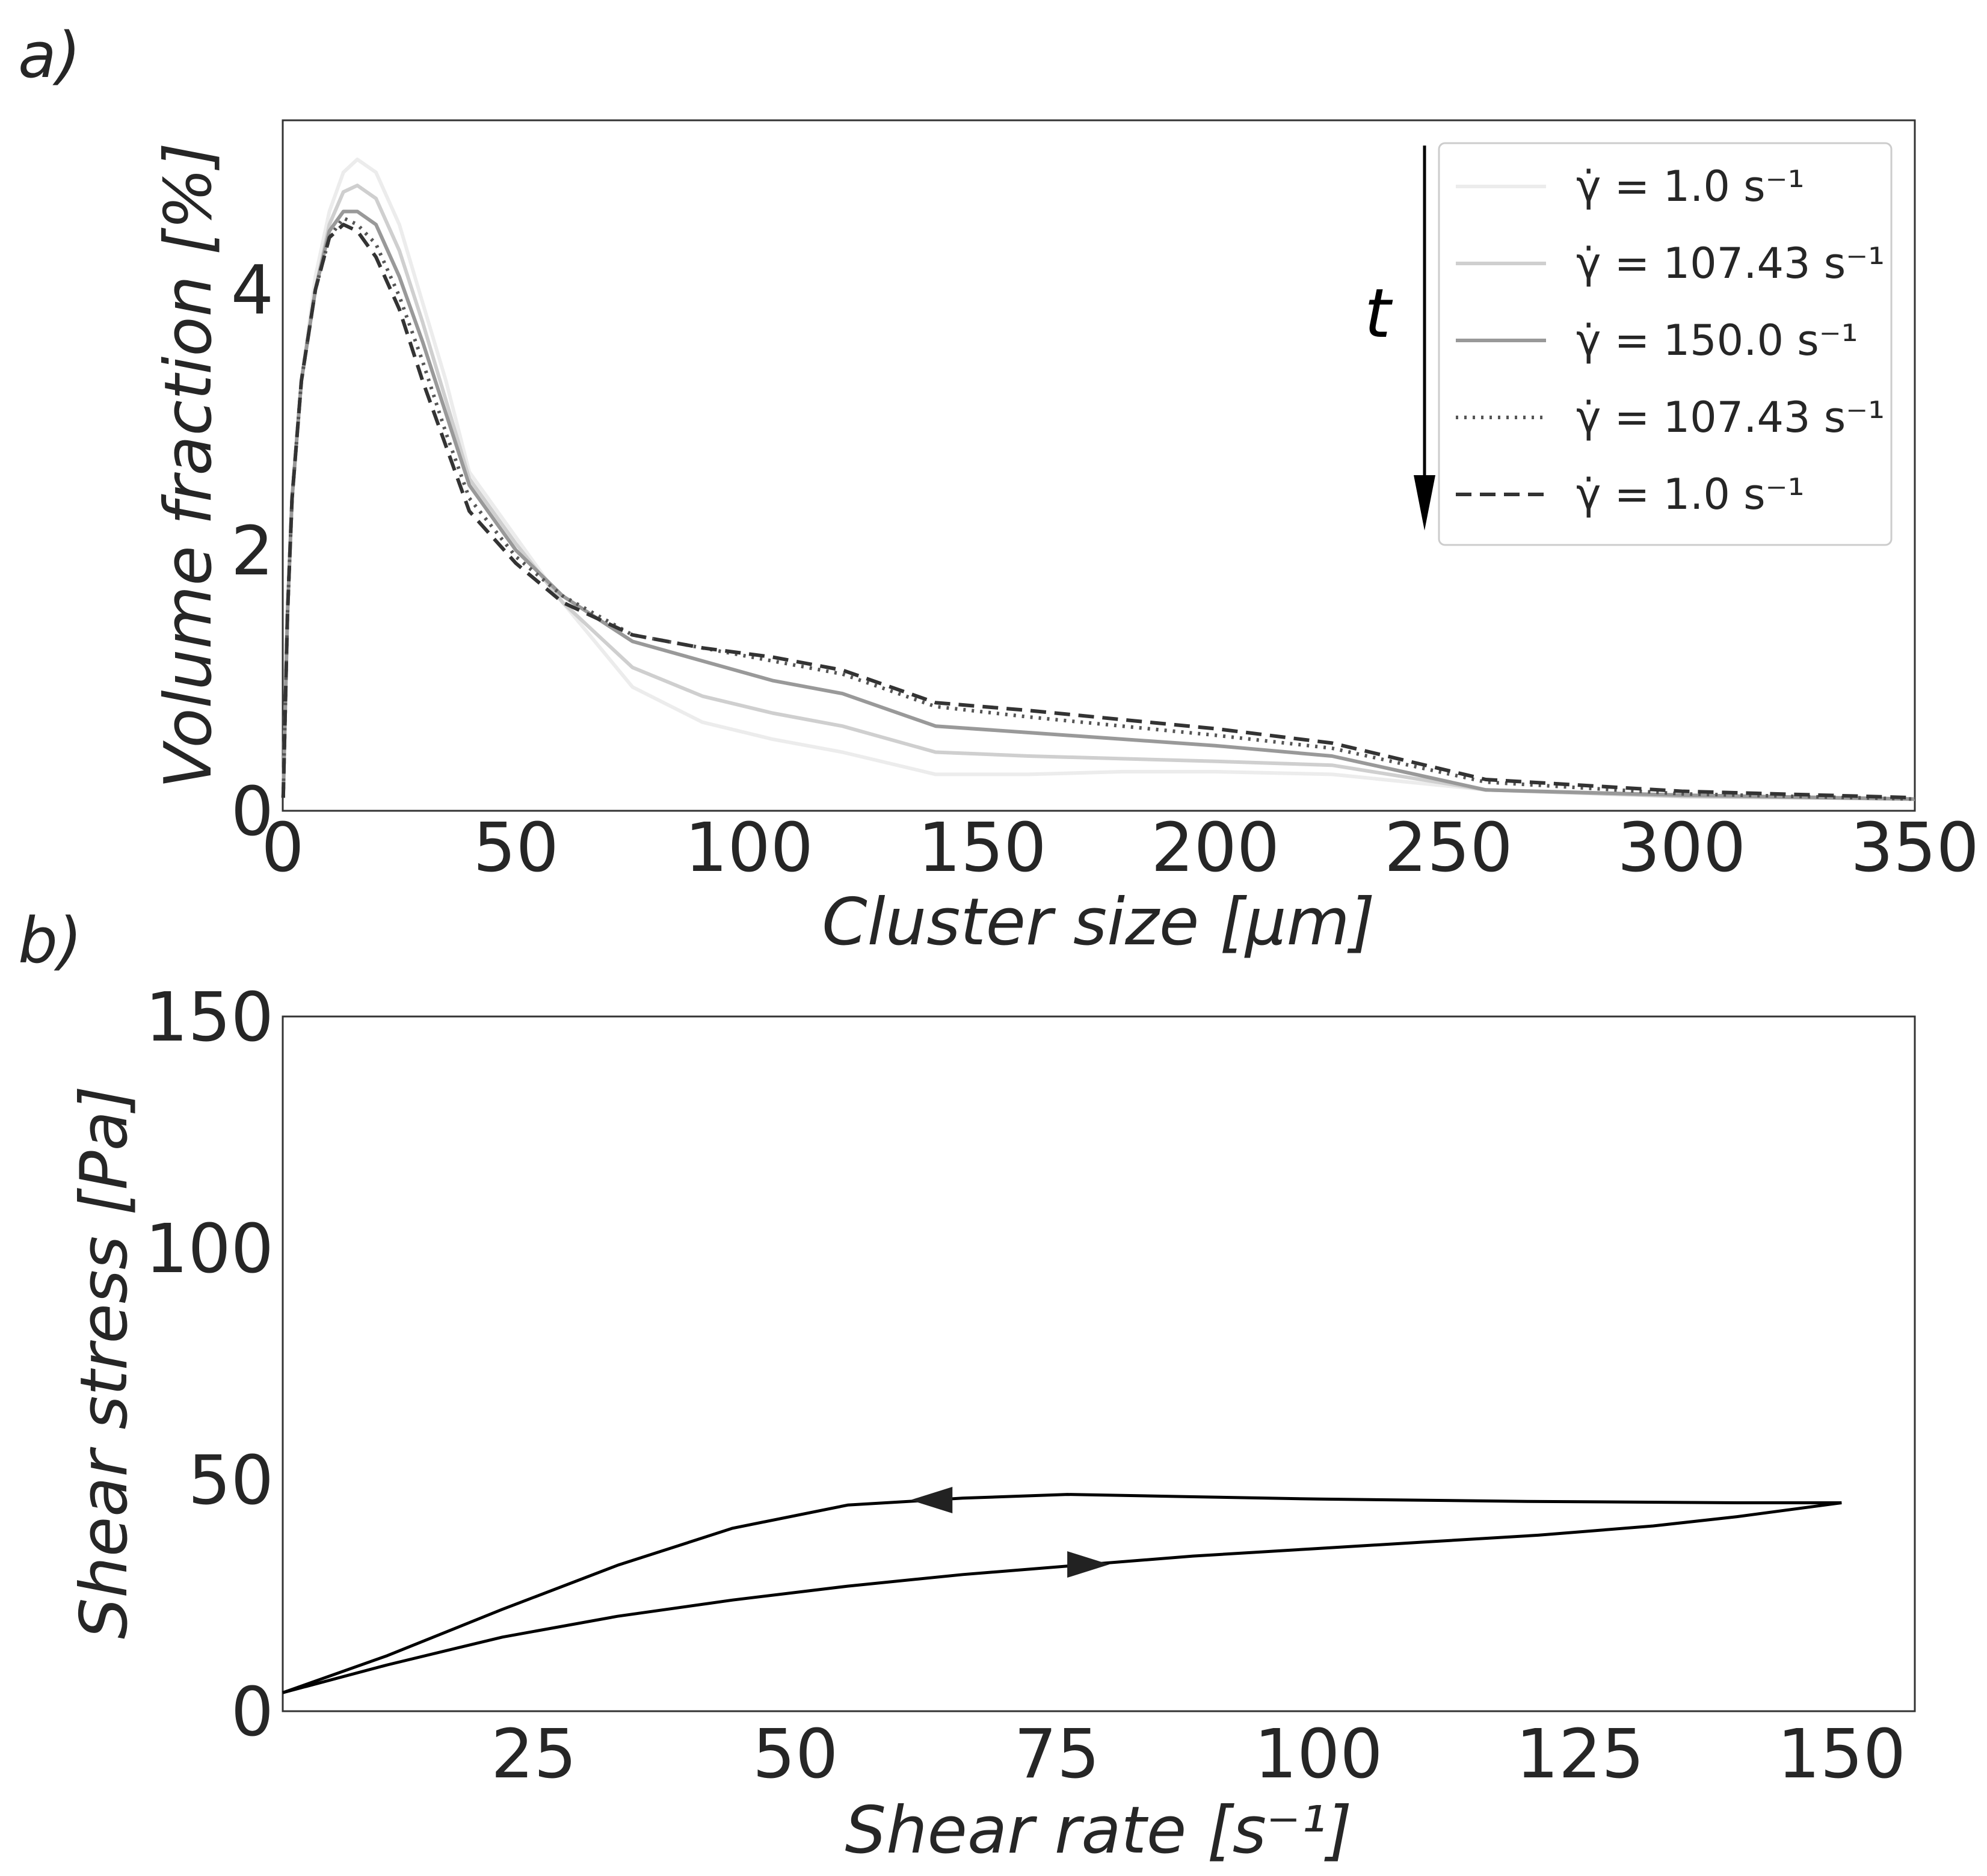 The height and width of the screenshot is (1876, 1987). Describe the element at coordinates (252, 1712) in the screenshot. I see `plot-b-y-tick-label: 0` at that location.